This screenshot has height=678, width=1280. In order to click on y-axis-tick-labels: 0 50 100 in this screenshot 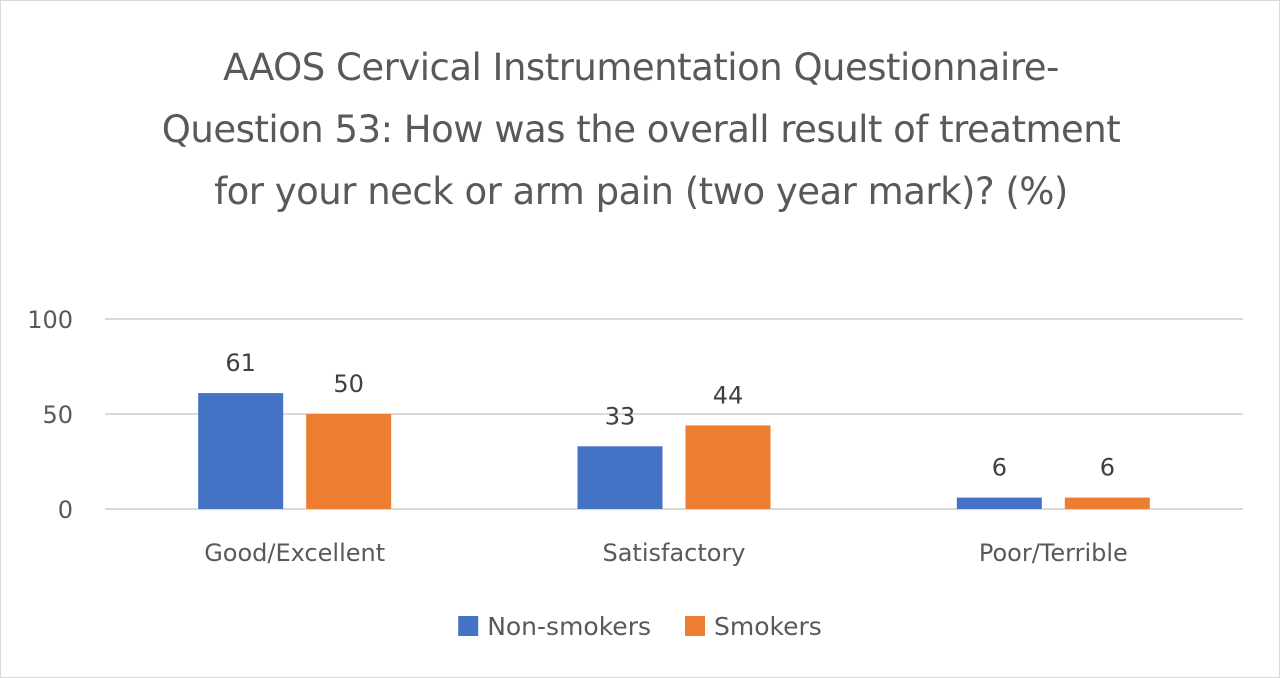, I will do `click(50, 415)`.